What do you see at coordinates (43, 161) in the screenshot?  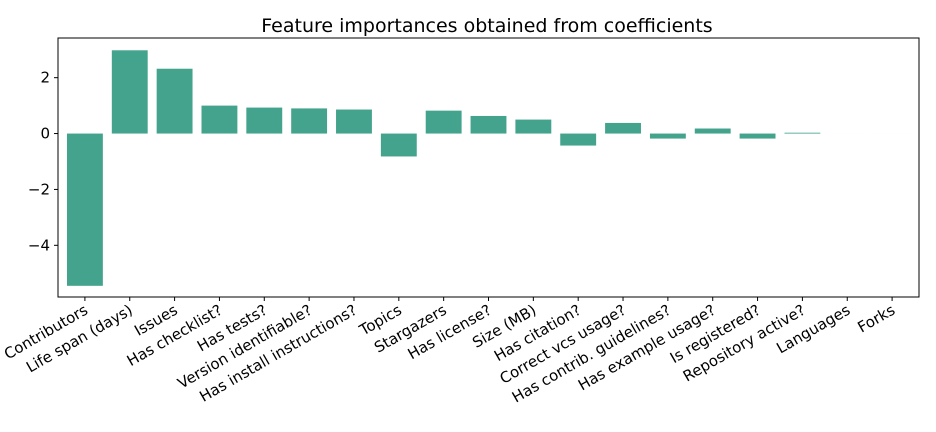 I see `y-axis: −4 −2 0 2` at bounding box center [43, 161].